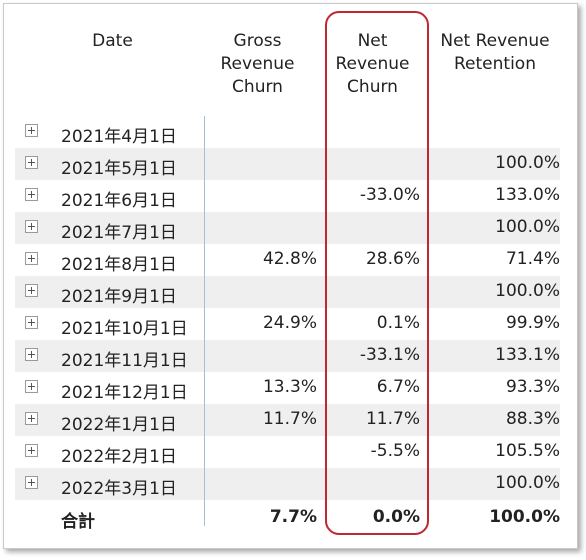 This screenshot has width=586, height=560. Describe the element at coordinates (119, 489) in the screenshot. I see `row-date: 2022年3月1日` at that location.